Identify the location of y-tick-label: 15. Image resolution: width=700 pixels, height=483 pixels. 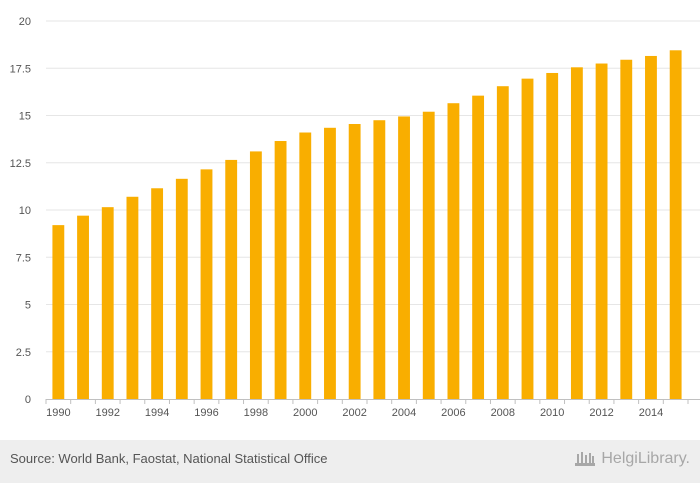
(25, 117).